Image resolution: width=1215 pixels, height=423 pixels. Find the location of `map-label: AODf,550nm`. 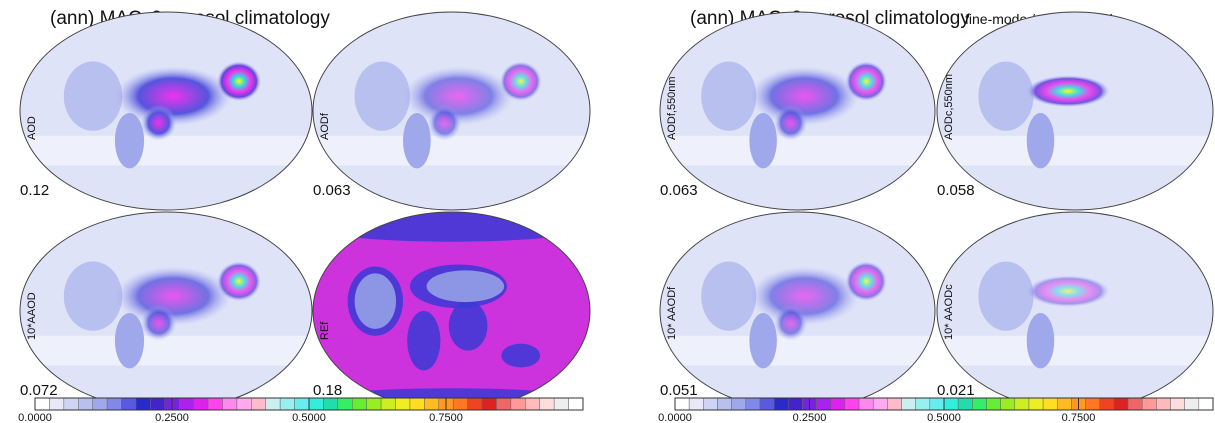

map-label: AODf,550nm is located at coordinates (672, 108).